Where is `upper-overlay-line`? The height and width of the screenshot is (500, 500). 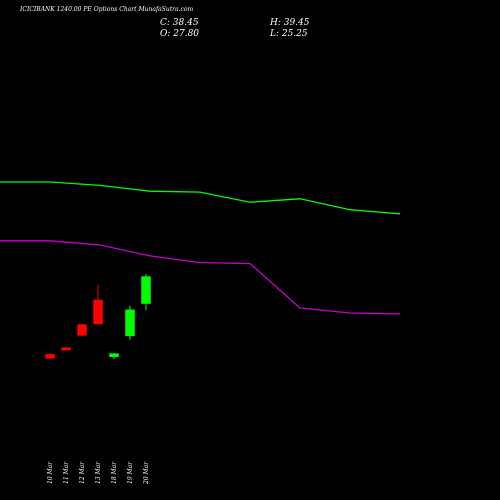 upper-overlay-line is located at coordinates (200, 198).